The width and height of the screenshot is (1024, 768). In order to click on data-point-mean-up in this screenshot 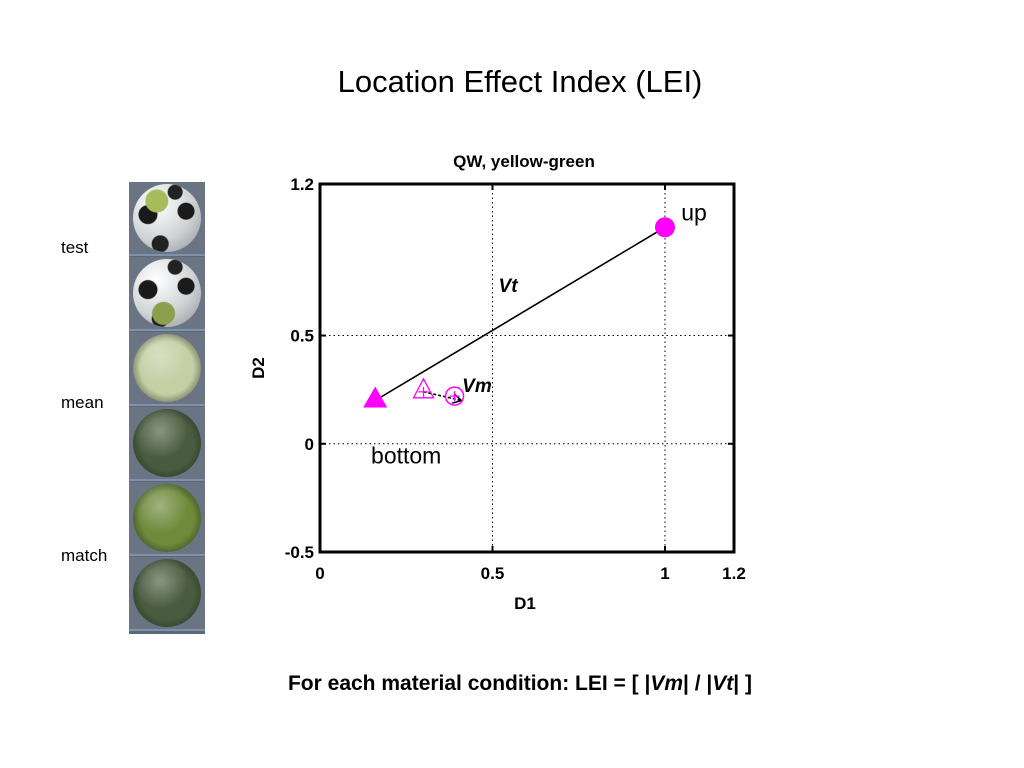, I will do `click(454, 396)`.